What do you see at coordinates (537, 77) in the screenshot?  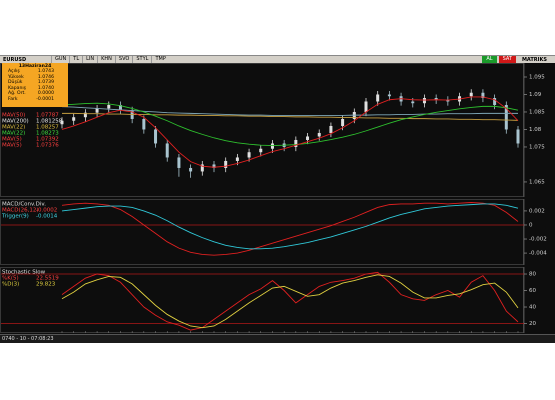 I see `y-tick-label: 1.095` at bounding box center [537, 77].